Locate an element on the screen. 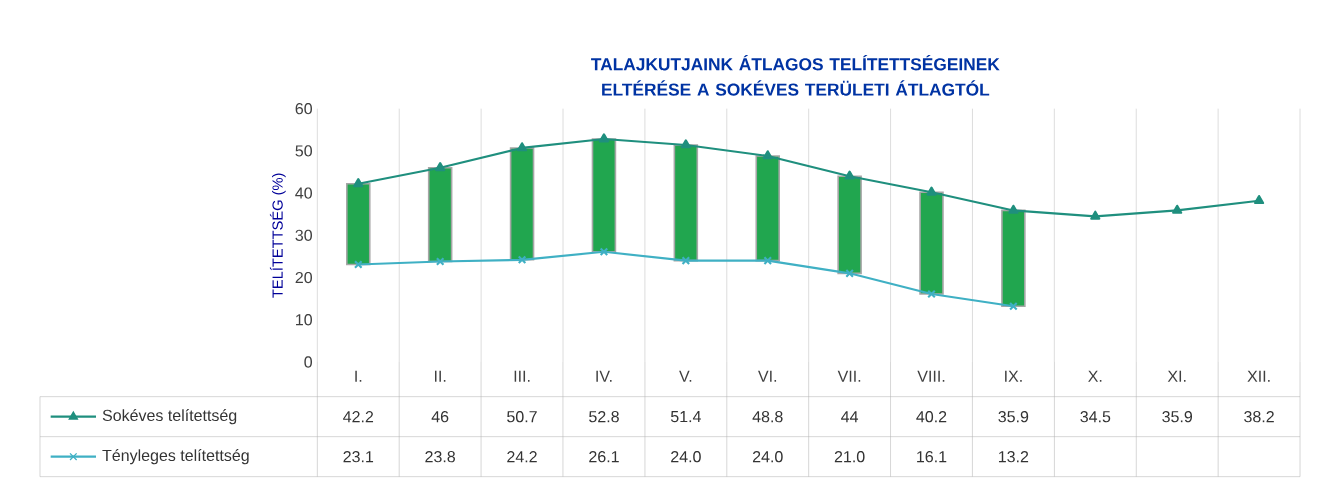 The height and width of the screenshot is (482, 1321). y-tick-label: 40 is located at coordinates (304, 193).